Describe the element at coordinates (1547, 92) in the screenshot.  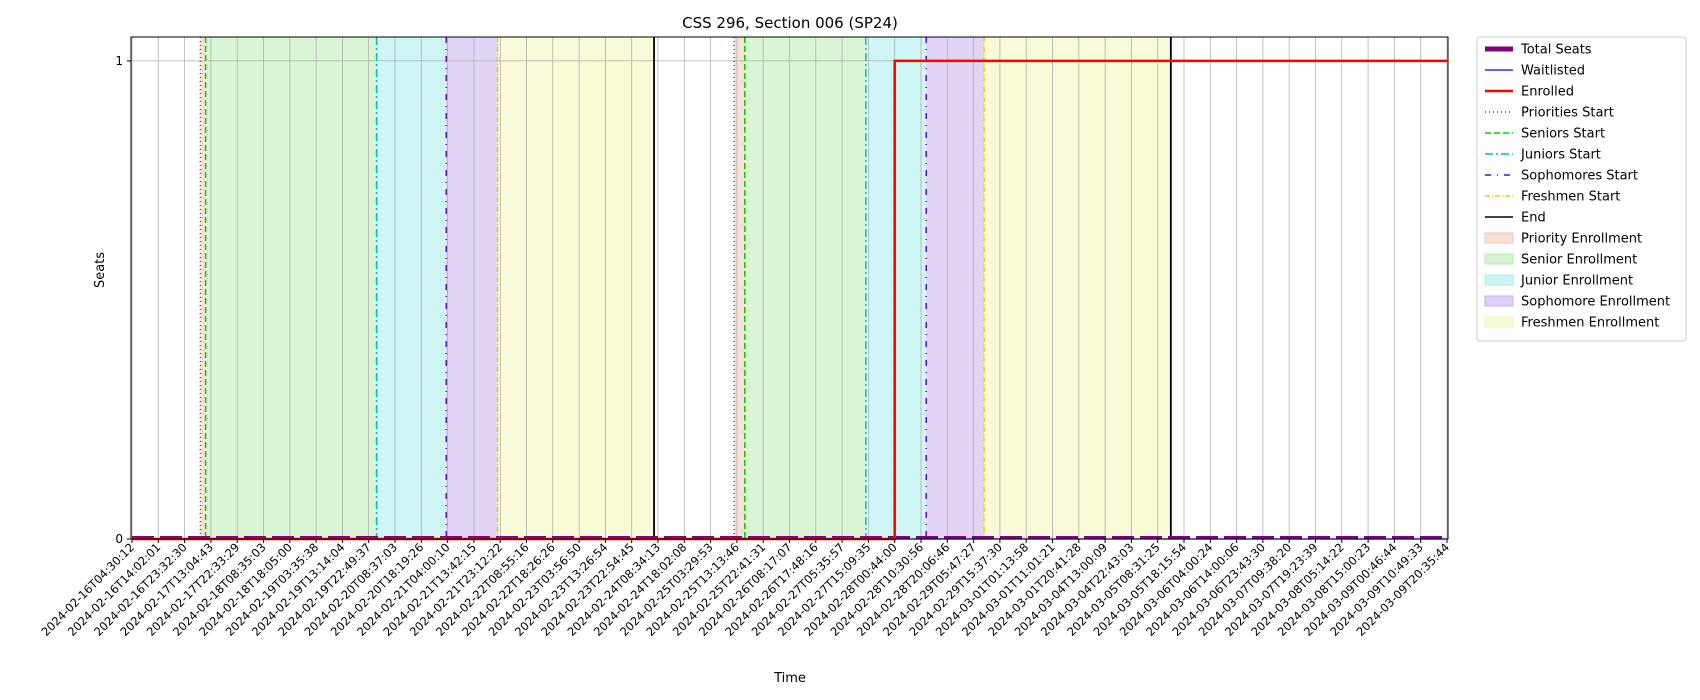
I see `legend-label: Enrolled` at that location.